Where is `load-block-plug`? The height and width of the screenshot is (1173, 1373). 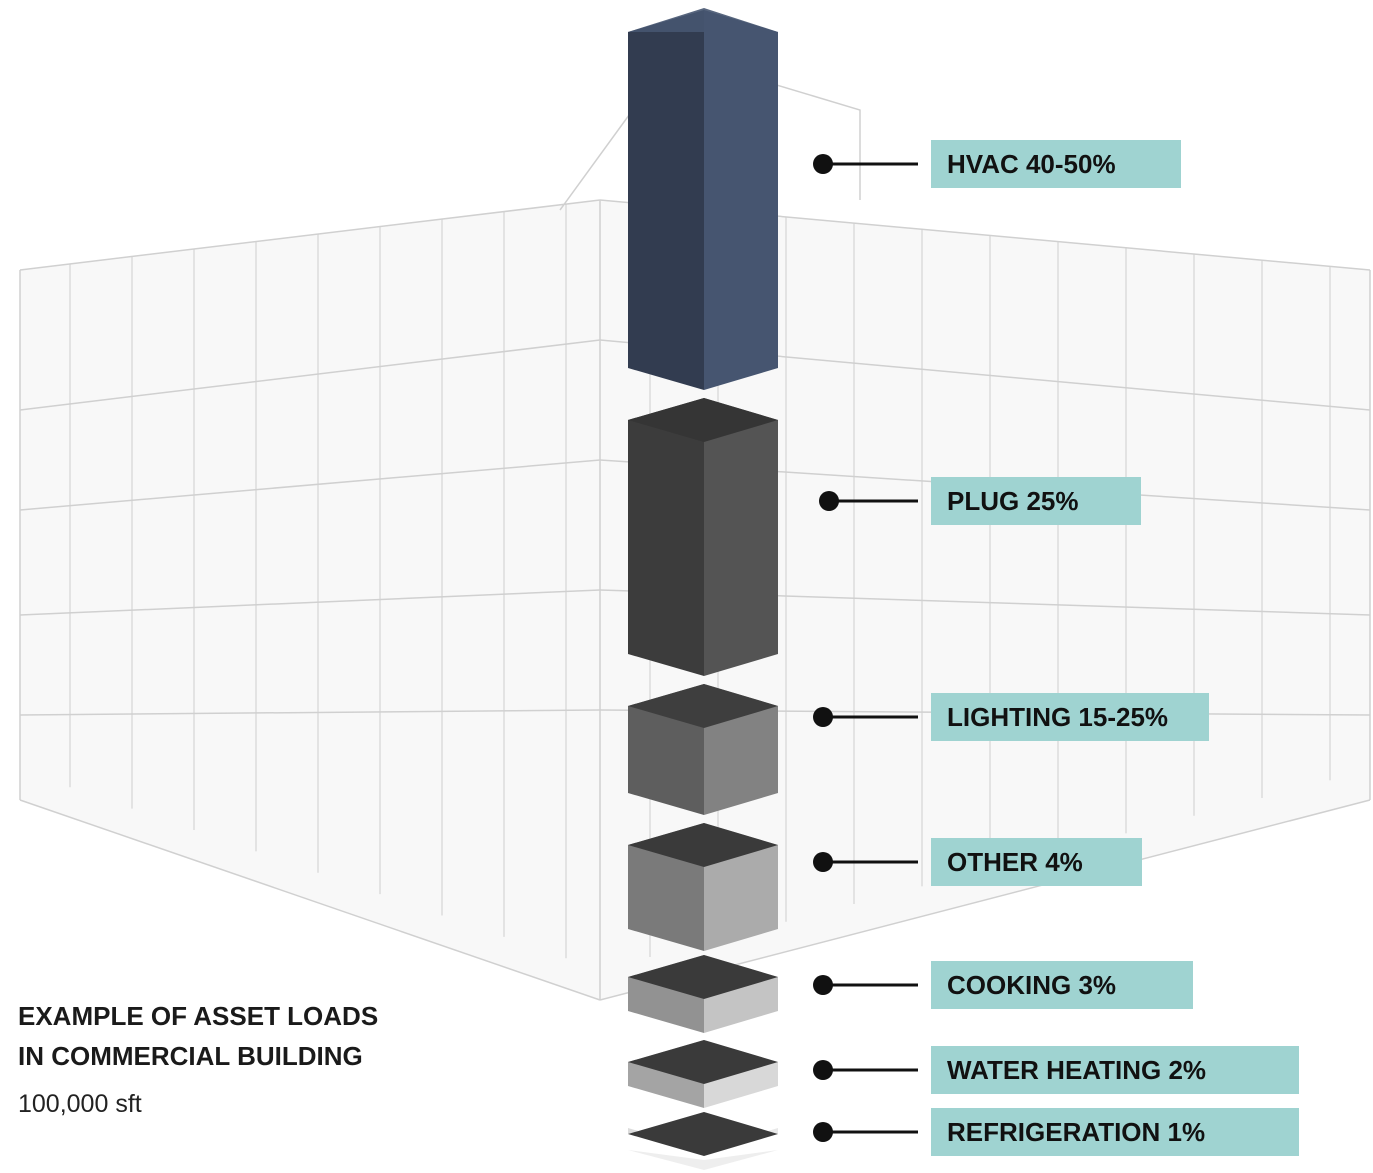
load-block-plug is located at coordinates (703, 537).